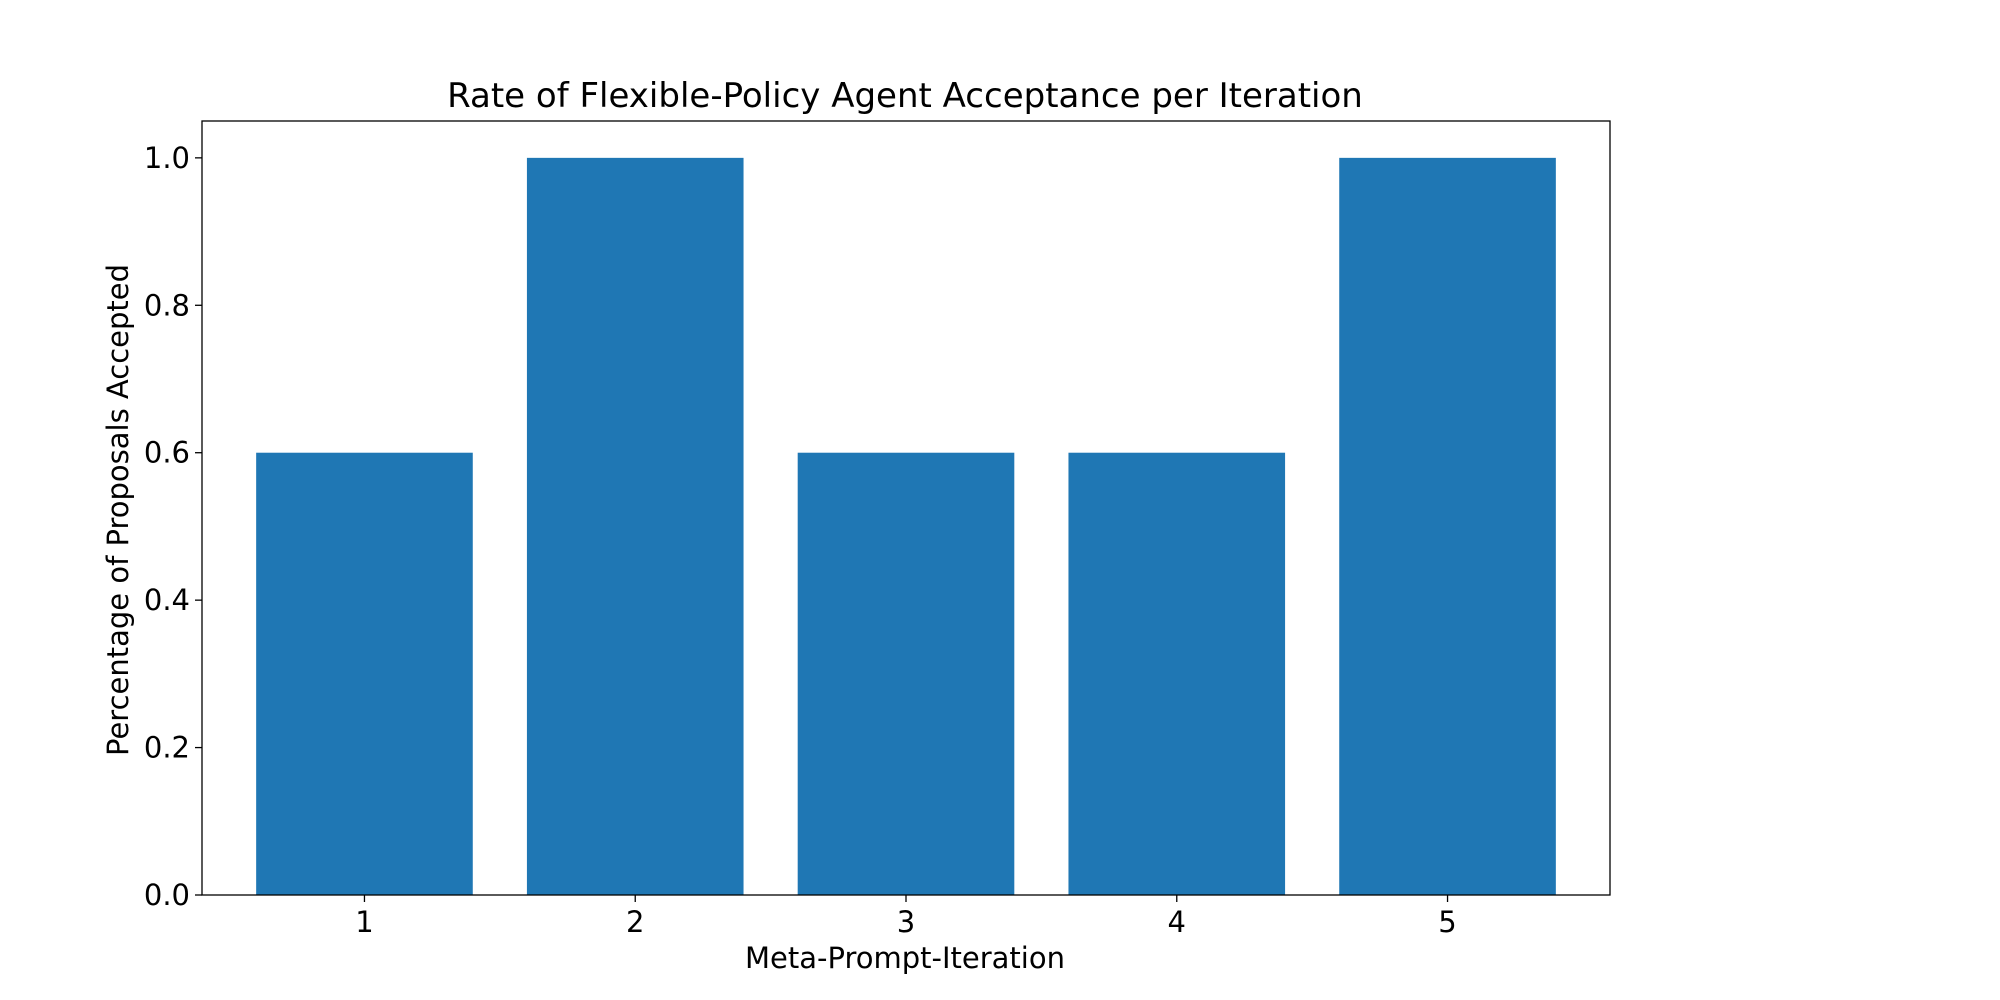  What do you see at coordinates (1447, 922) in the screenshot?
I see `x-tick-label: 5` at bounding box center [1447, 922].